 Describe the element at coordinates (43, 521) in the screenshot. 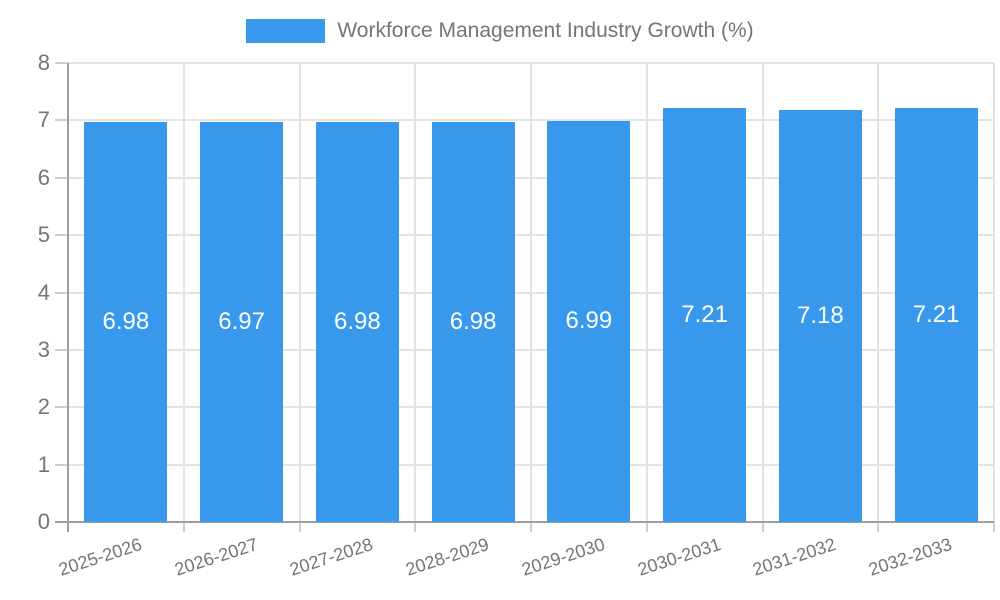

I see `y-tick-label: 0` at that location.